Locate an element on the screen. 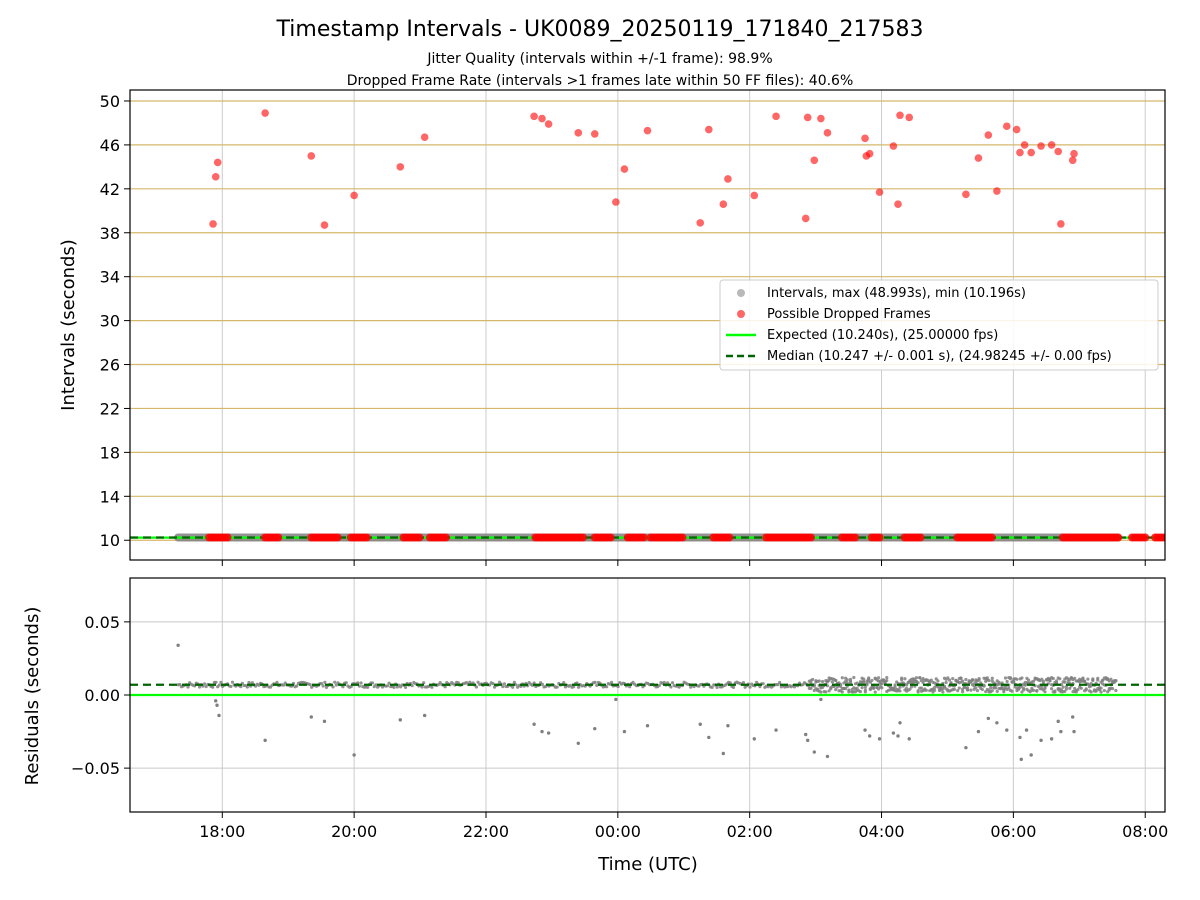 The height and width of the screenshot is (900, 1200). x-tick-label: 18:00 is located at coordinates (222, 831).